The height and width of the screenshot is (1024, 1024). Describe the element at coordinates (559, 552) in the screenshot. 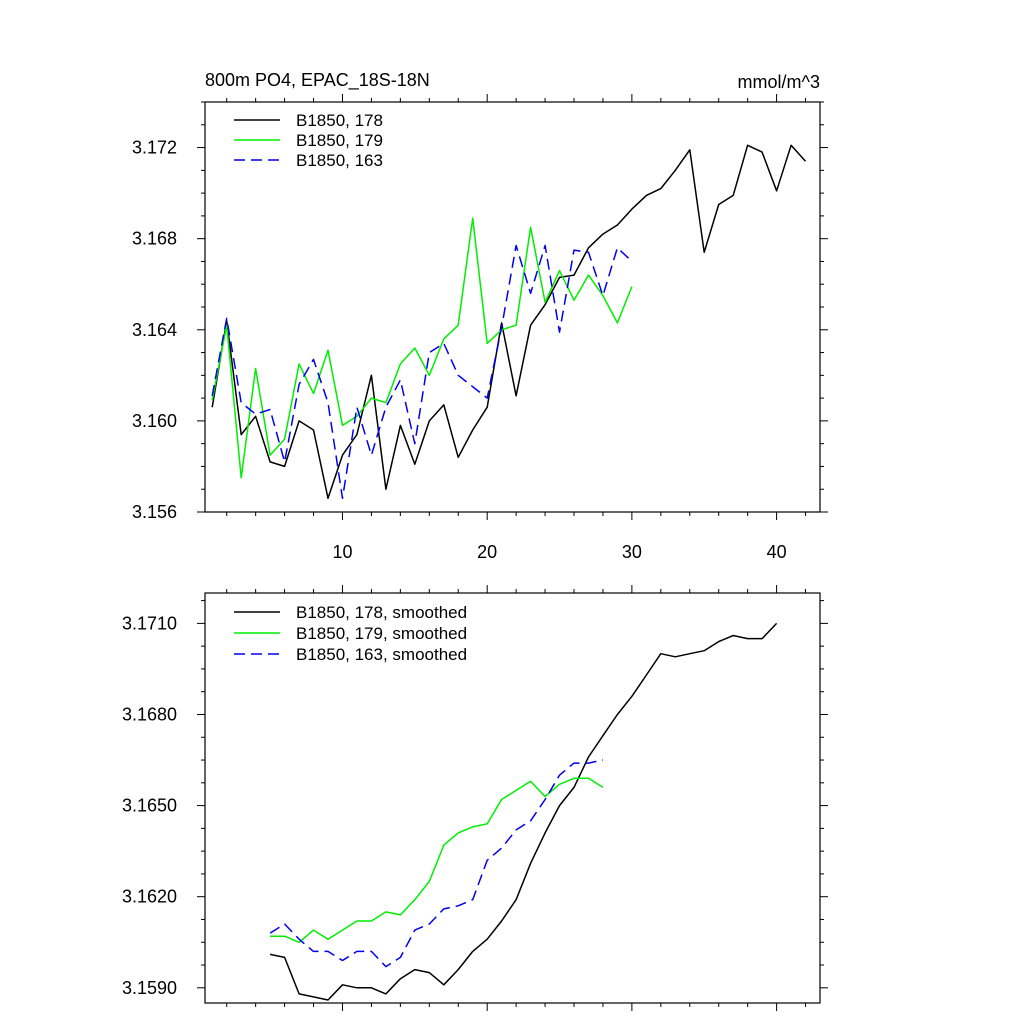

I see `x-tick-labels: 10 20 30 40` at that location.